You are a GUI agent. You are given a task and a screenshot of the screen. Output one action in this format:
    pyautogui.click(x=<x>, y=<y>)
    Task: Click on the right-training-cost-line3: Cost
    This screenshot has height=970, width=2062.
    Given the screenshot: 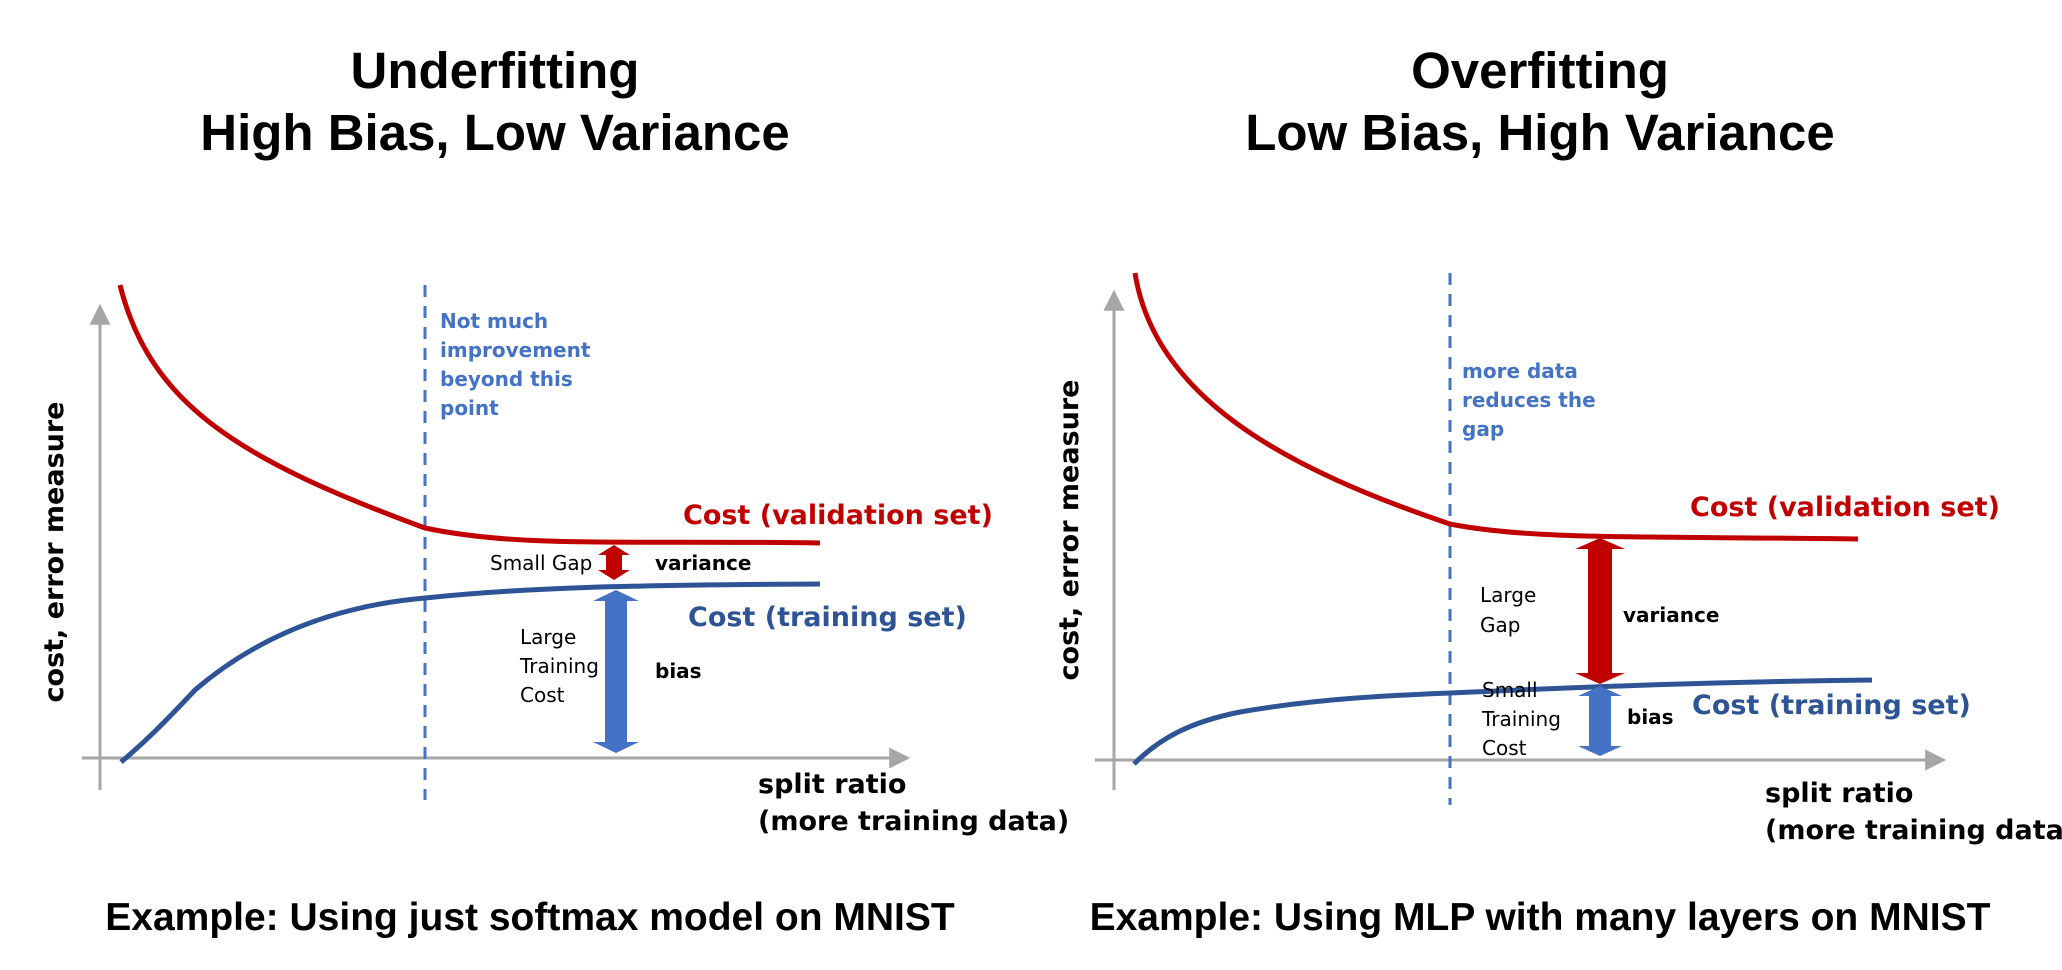 What is the action you would take?
    pyautogui.click(x=1504, y=748)
    